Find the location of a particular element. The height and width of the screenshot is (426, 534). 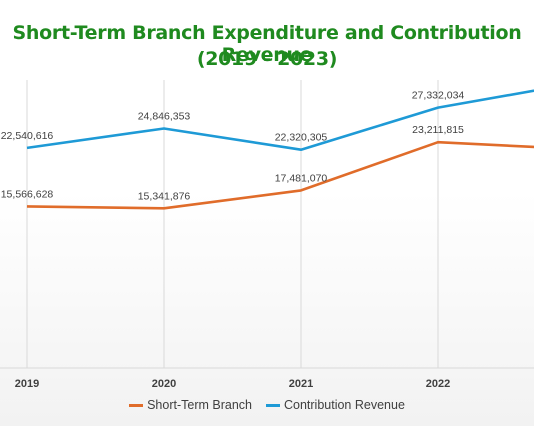

x-tick-2022: 2022 is located at coordinates (438, 384).